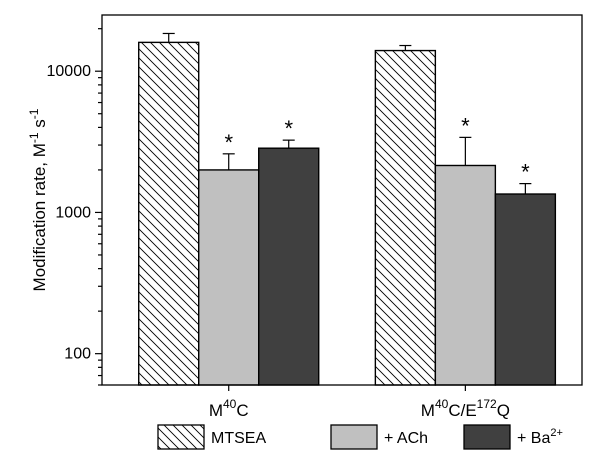  I want to click on legend-label-2-part-1: 2+, so click(556, 433).